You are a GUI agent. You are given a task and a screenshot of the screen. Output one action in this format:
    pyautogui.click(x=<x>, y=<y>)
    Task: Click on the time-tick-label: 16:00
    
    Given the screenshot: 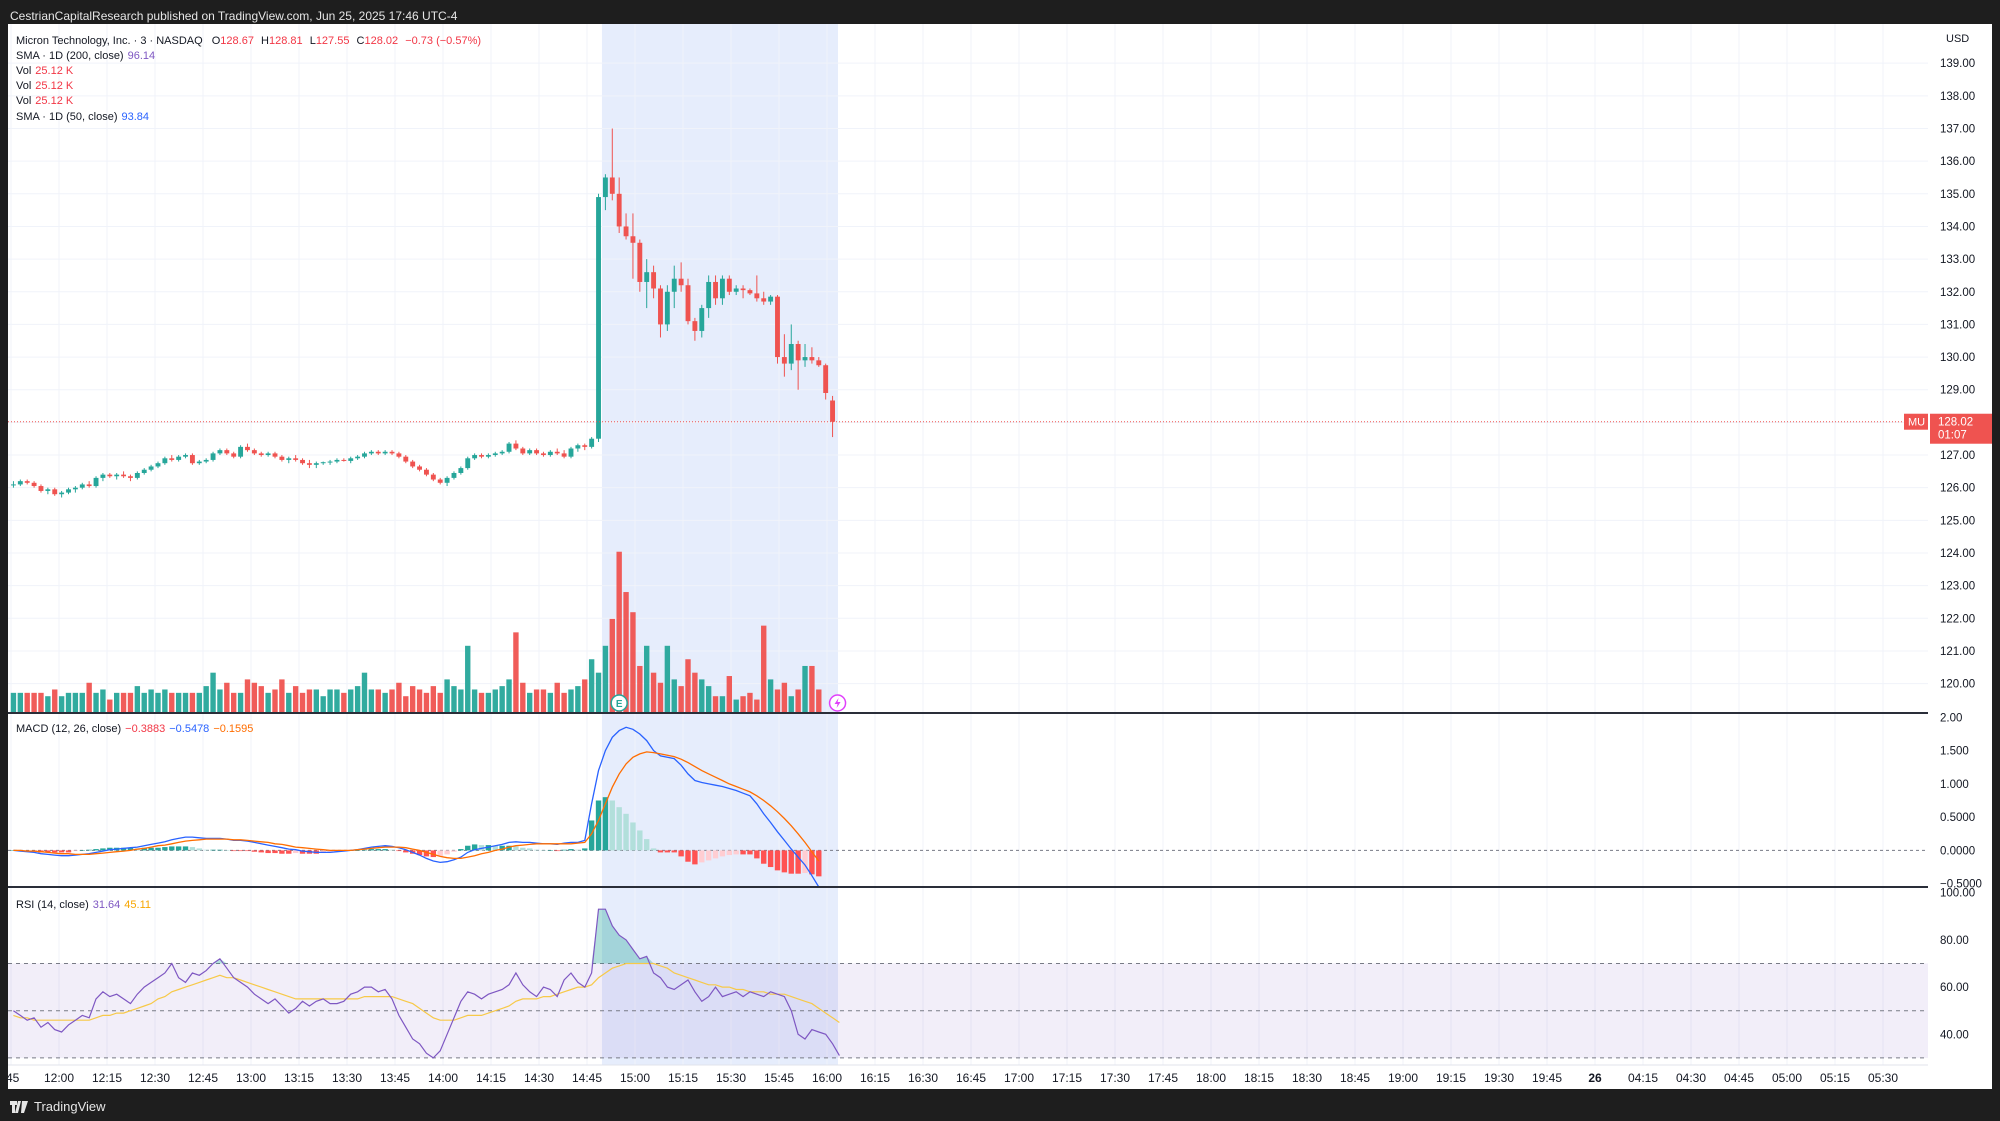 What is the action you would take?
    pyautogui.click(x=827, y=1078)
    